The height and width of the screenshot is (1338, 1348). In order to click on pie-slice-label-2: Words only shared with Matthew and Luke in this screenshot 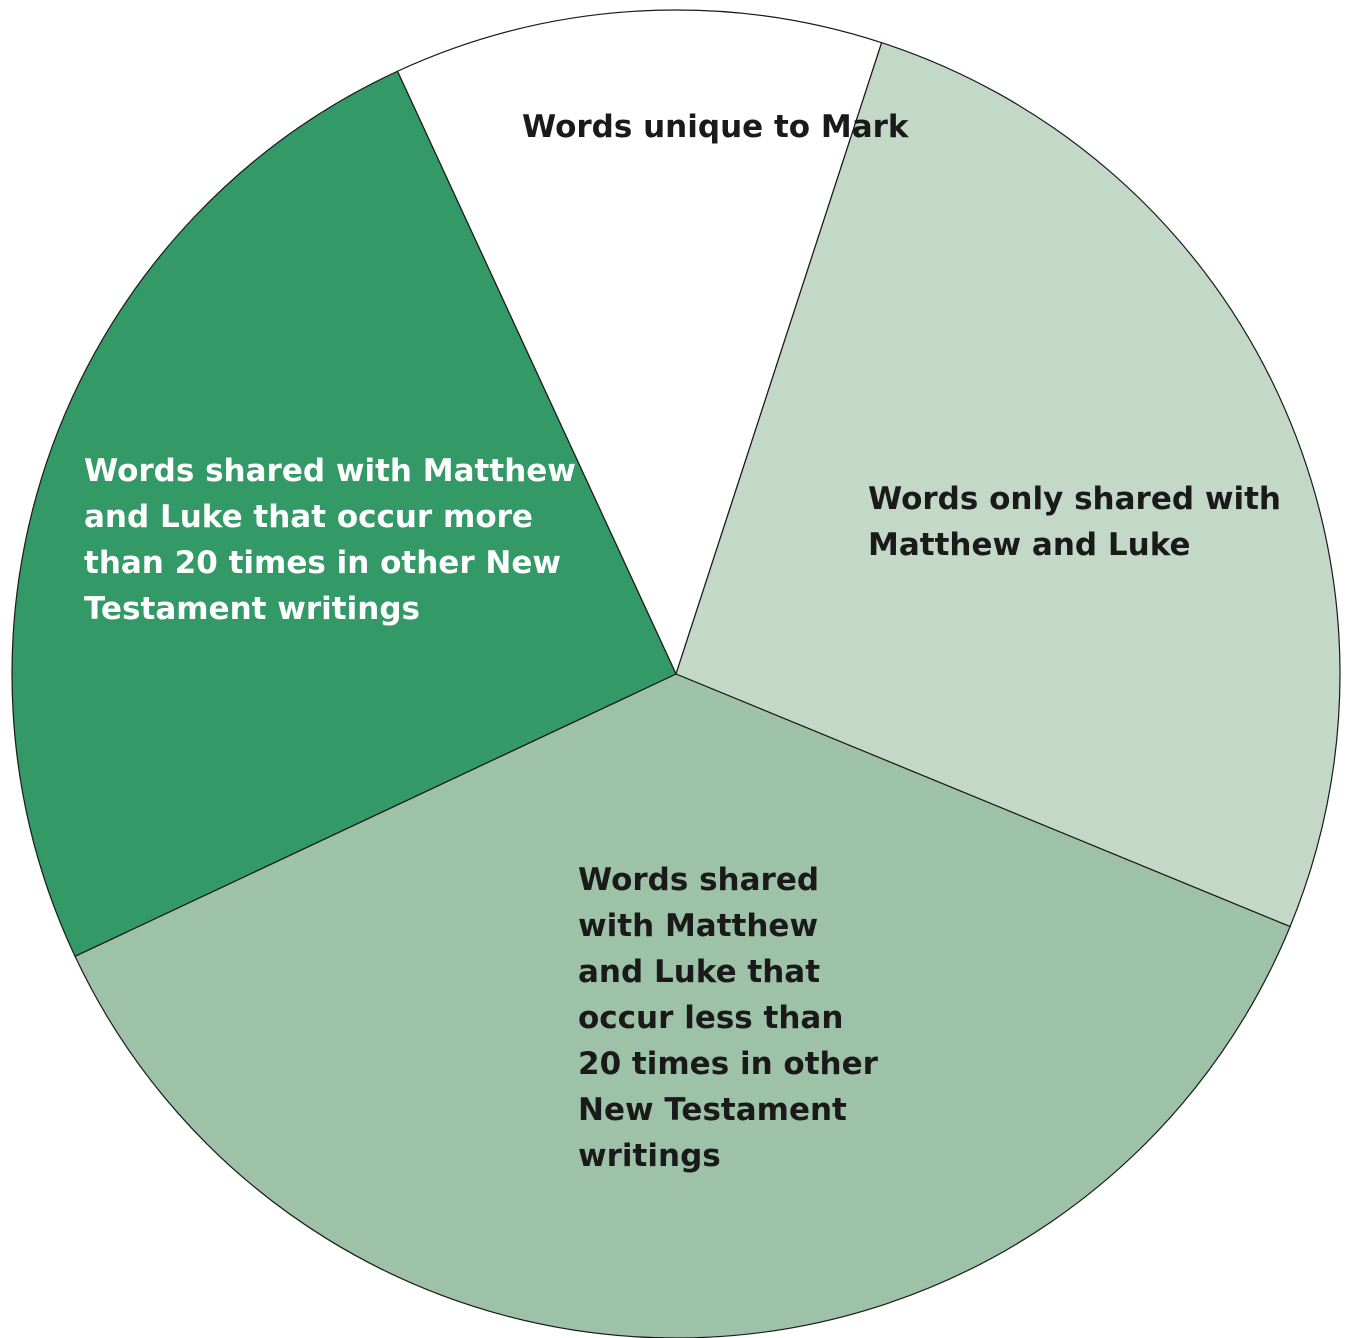, I will do `click(1074, 522)`.